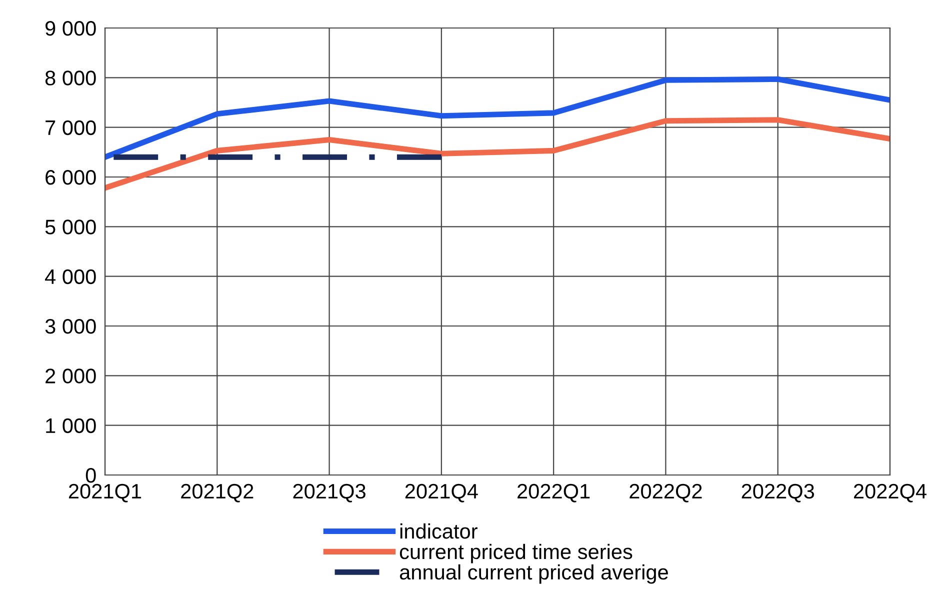 Image resolution: width=938 pixels, height=599 pixels. What do you see at coordinates (70, 276) in the screenshot?
I see `y-tick-label: 4 000` at bounding box center [70, 276].